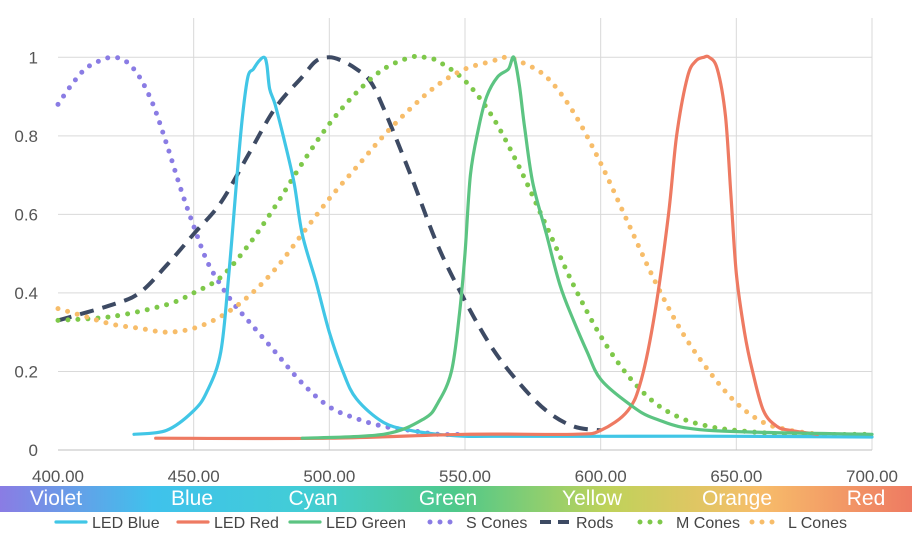 The image size is (912, 539). What do you see at coordinates (246, 523) in the screenshot?
I see `legend-label: LED Red` at bounding box center [246, 523].